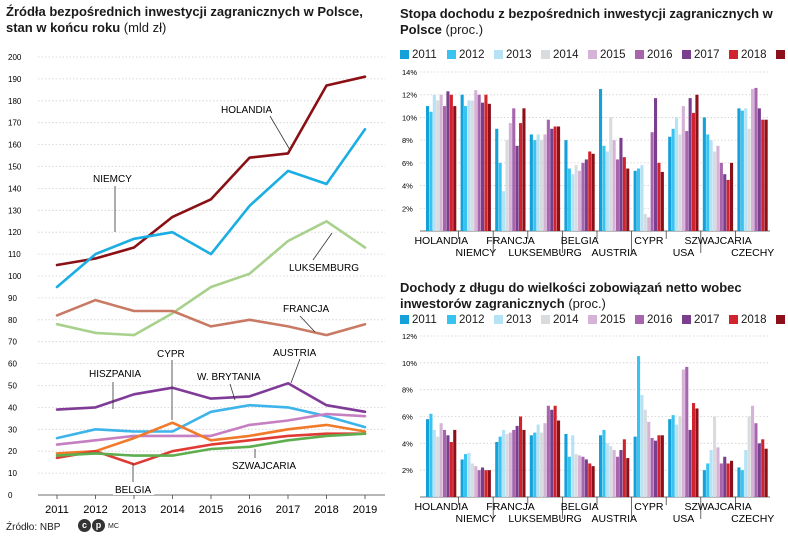 The height and width of the screenshot is (540, 788). Describe the element at coordinates (438, 467) in the screenshot. I see `bar-2014-holandia` at that location.